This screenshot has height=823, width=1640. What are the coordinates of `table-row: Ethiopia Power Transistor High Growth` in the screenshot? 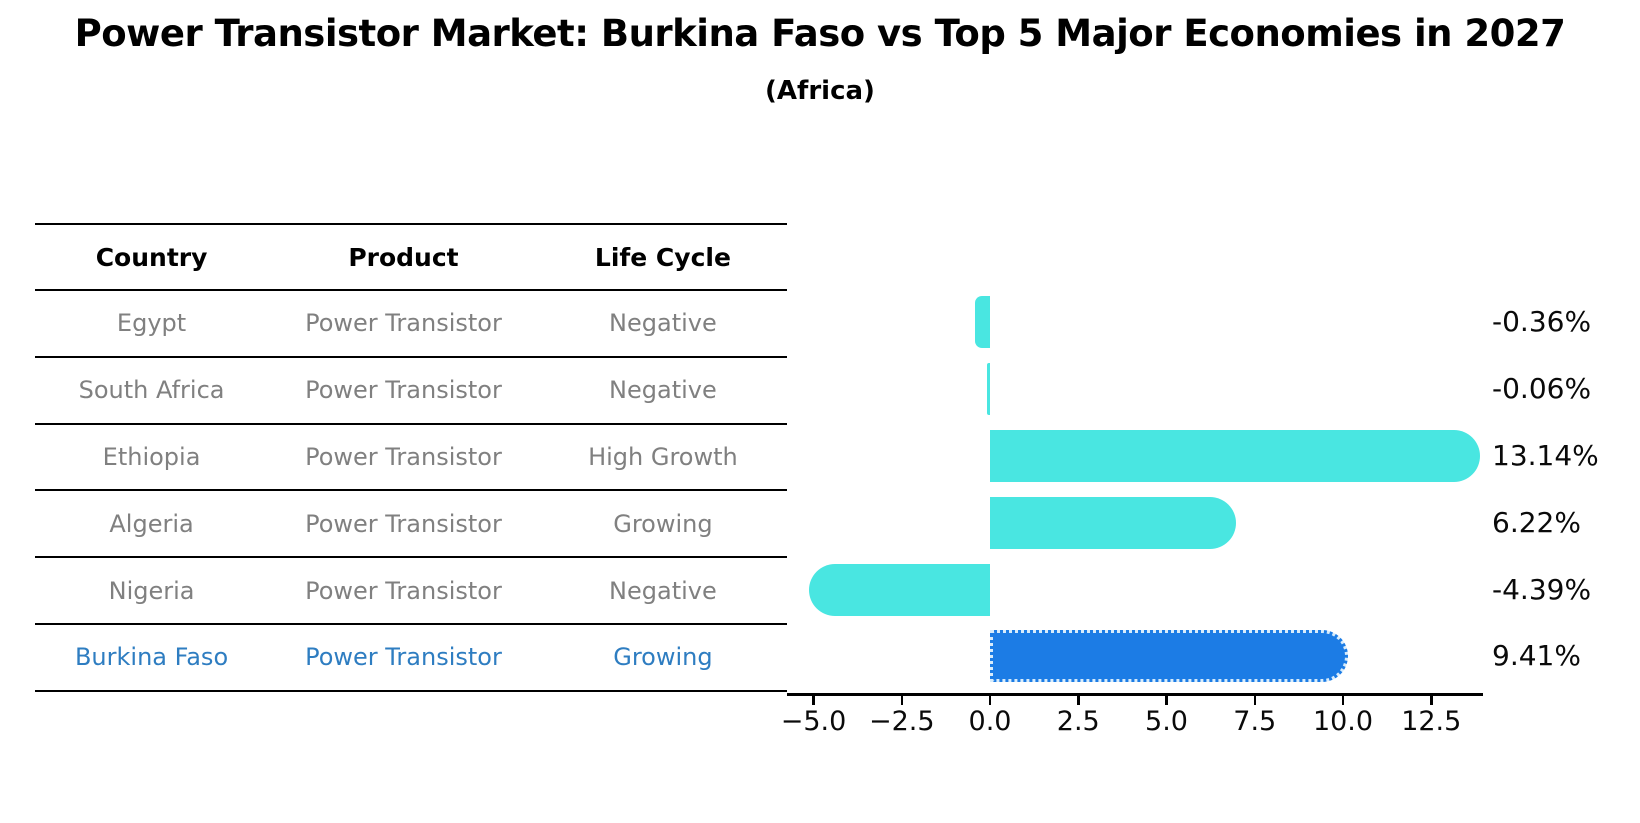 It's located at (411, 458).